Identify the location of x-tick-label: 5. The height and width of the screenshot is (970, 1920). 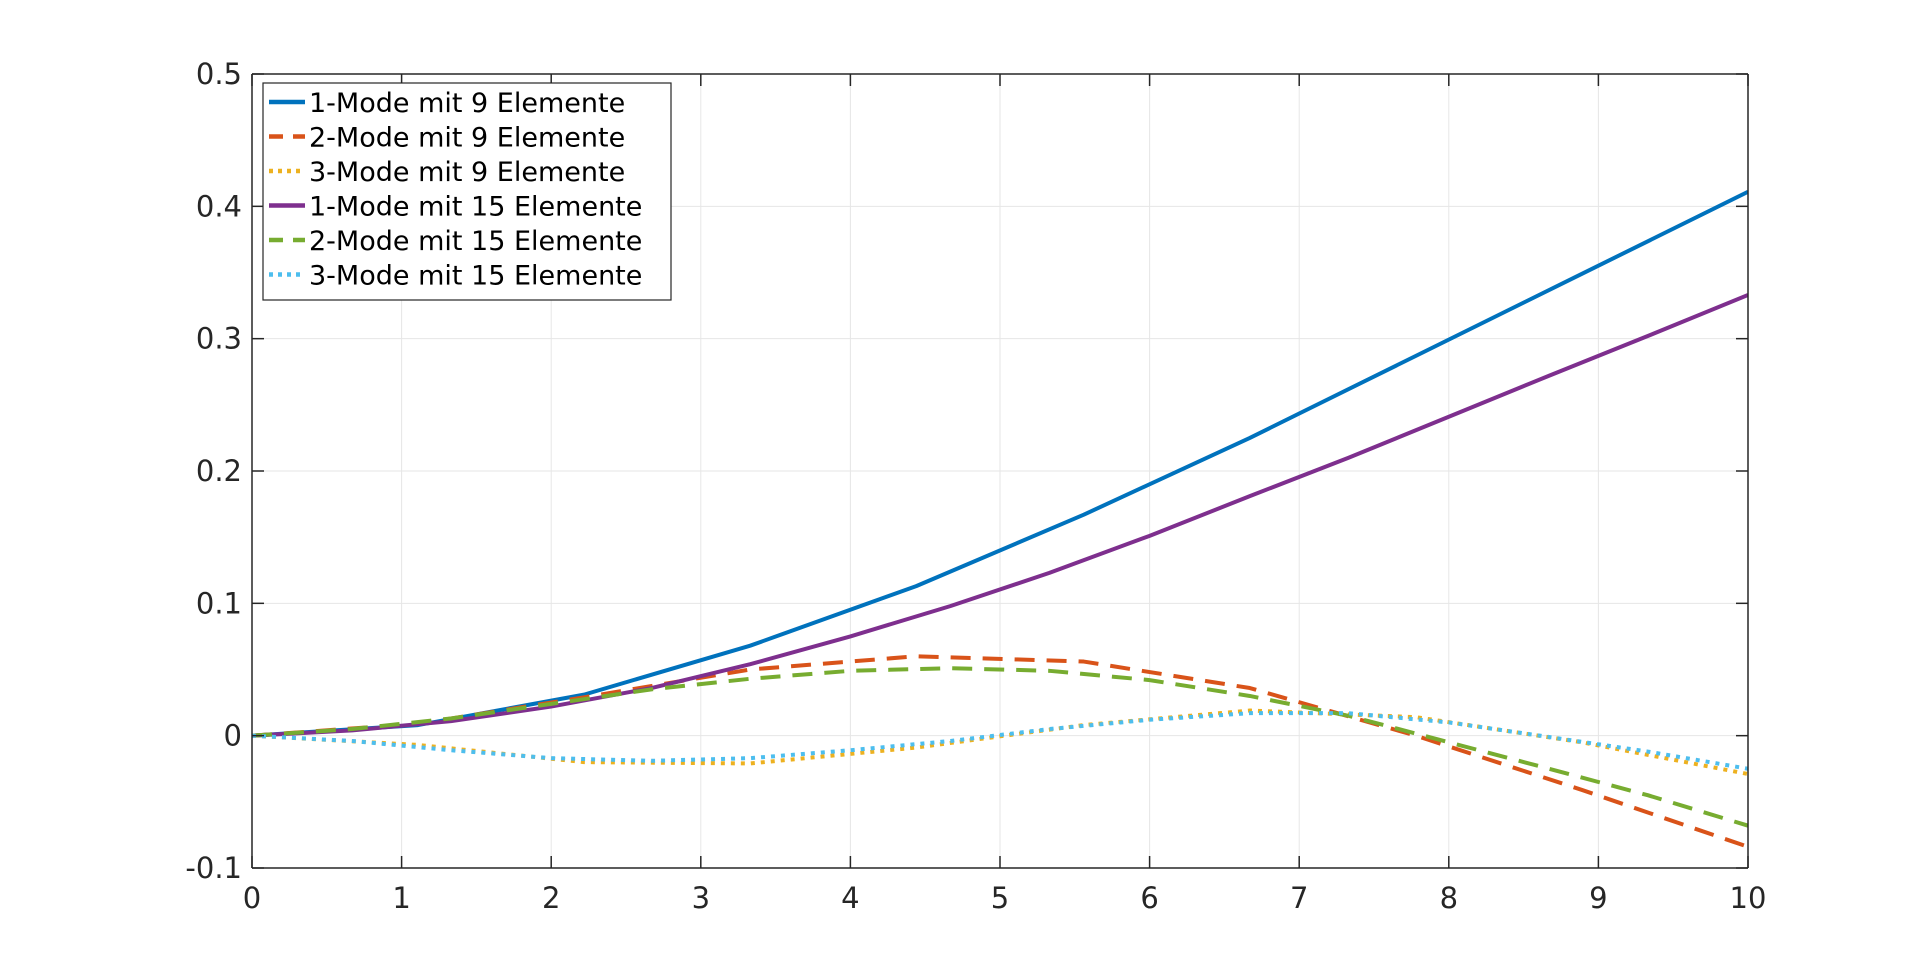
(1000, 898).